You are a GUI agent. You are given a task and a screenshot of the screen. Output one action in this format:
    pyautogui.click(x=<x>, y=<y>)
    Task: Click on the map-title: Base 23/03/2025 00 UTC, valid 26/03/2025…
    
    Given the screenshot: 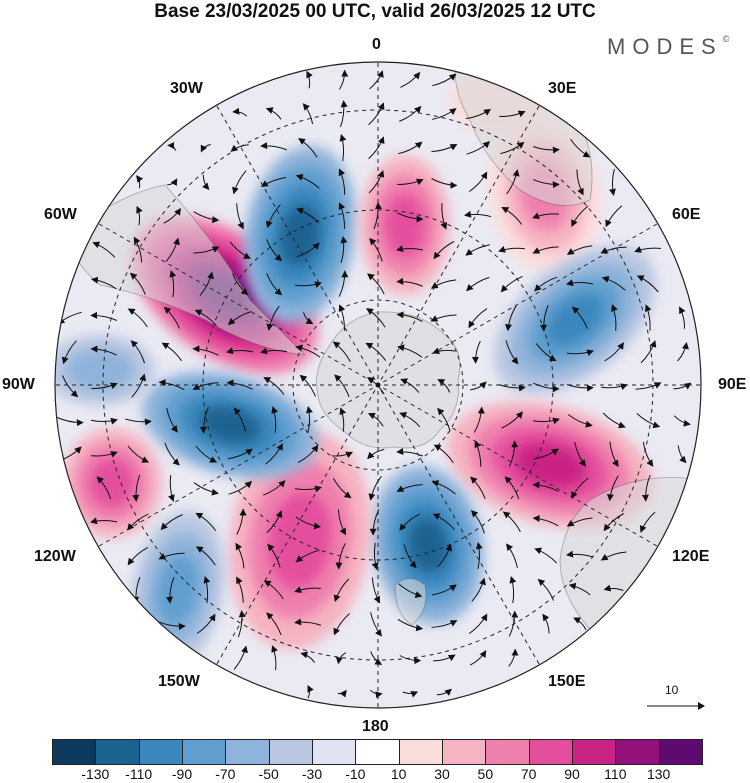 What is the action you would take?
    pyautogui.click(x=375, y=11)
    